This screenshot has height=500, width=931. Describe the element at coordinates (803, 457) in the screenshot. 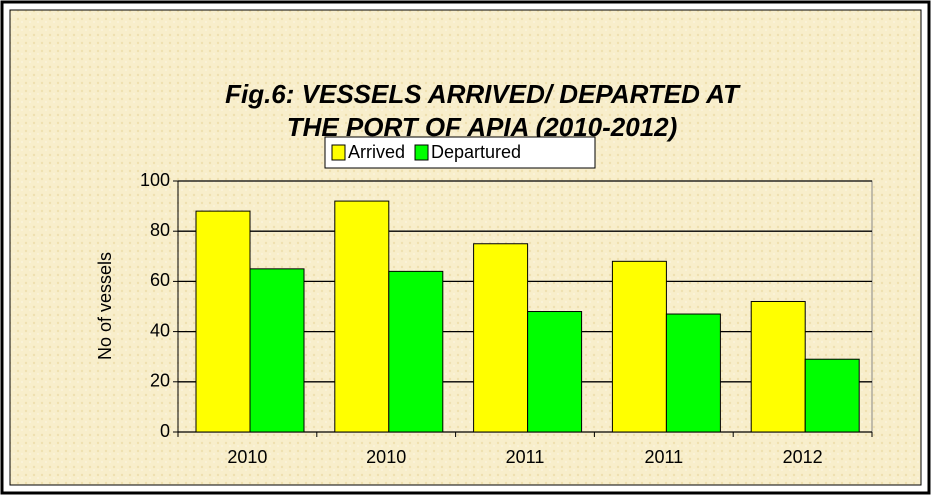

I see `x-tick-label: 2012` at that location.